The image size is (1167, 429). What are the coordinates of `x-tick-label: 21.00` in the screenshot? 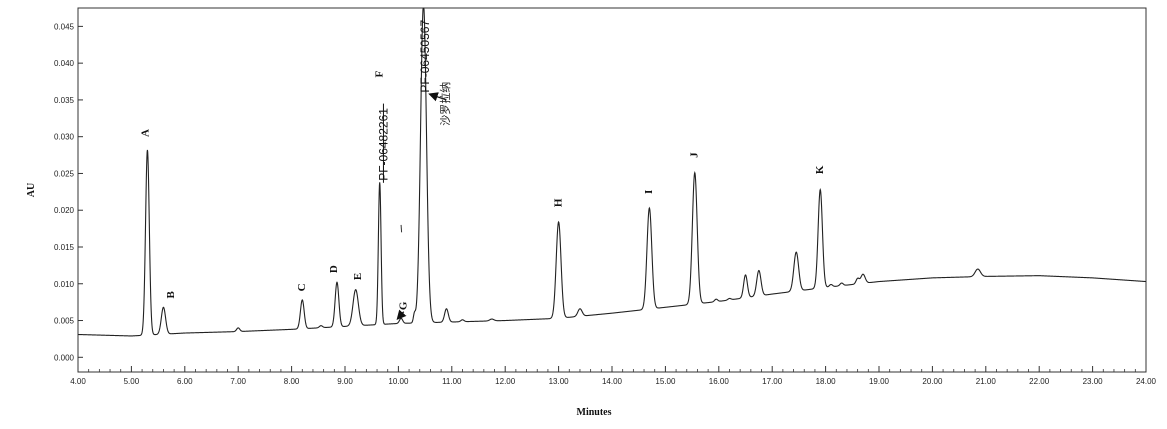 It's located at (986, 381).